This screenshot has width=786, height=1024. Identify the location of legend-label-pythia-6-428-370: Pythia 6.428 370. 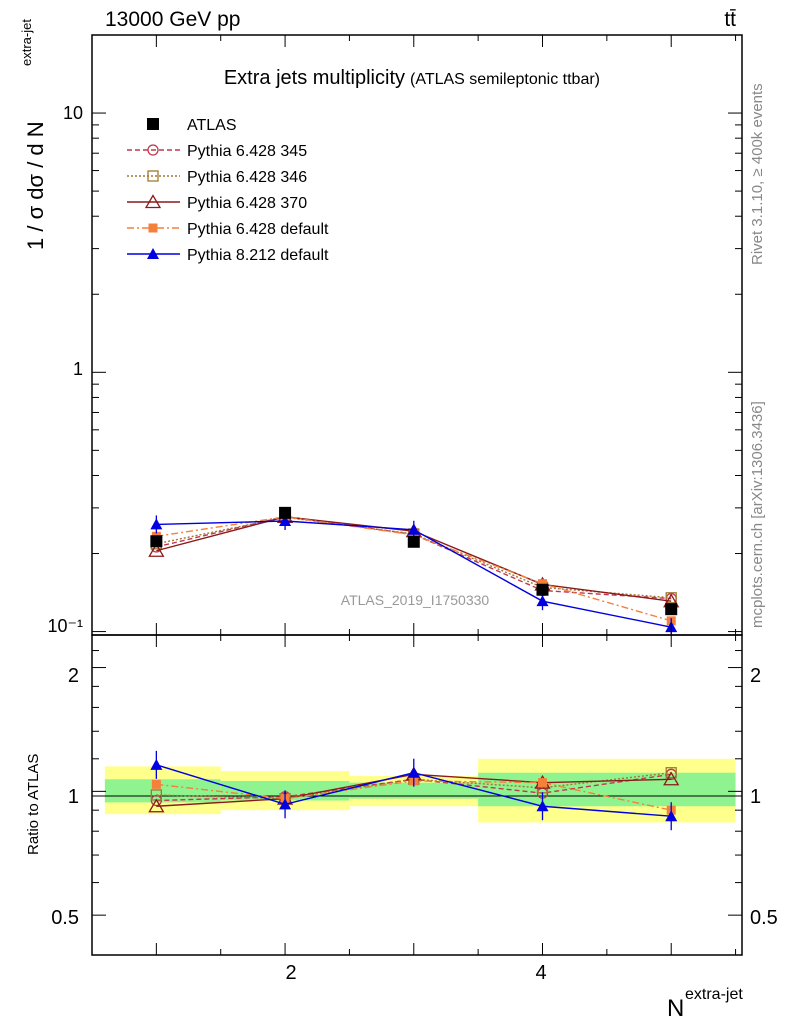
(247, 203).